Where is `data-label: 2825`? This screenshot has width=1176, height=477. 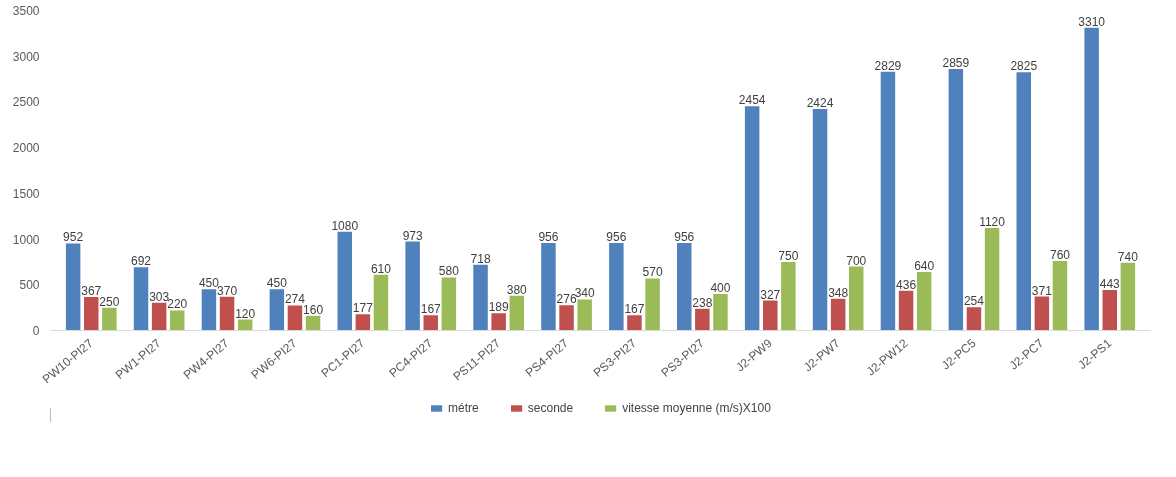
data-label: 2825 is located at coordinates (1024, 66).